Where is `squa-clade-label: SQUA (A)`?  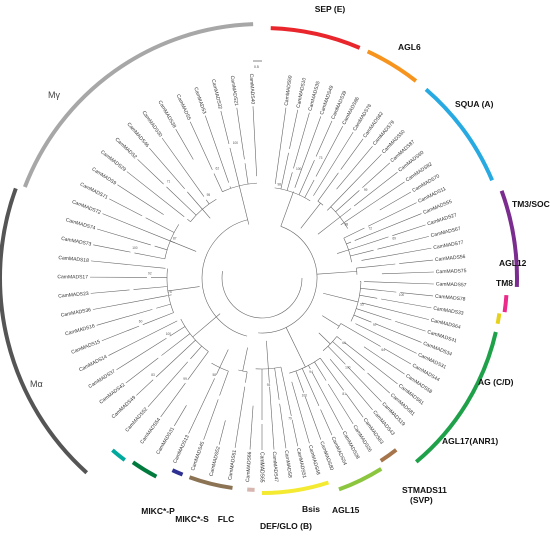 squa-clade-label: SQUA (A) is located at coordinates (474, 104).